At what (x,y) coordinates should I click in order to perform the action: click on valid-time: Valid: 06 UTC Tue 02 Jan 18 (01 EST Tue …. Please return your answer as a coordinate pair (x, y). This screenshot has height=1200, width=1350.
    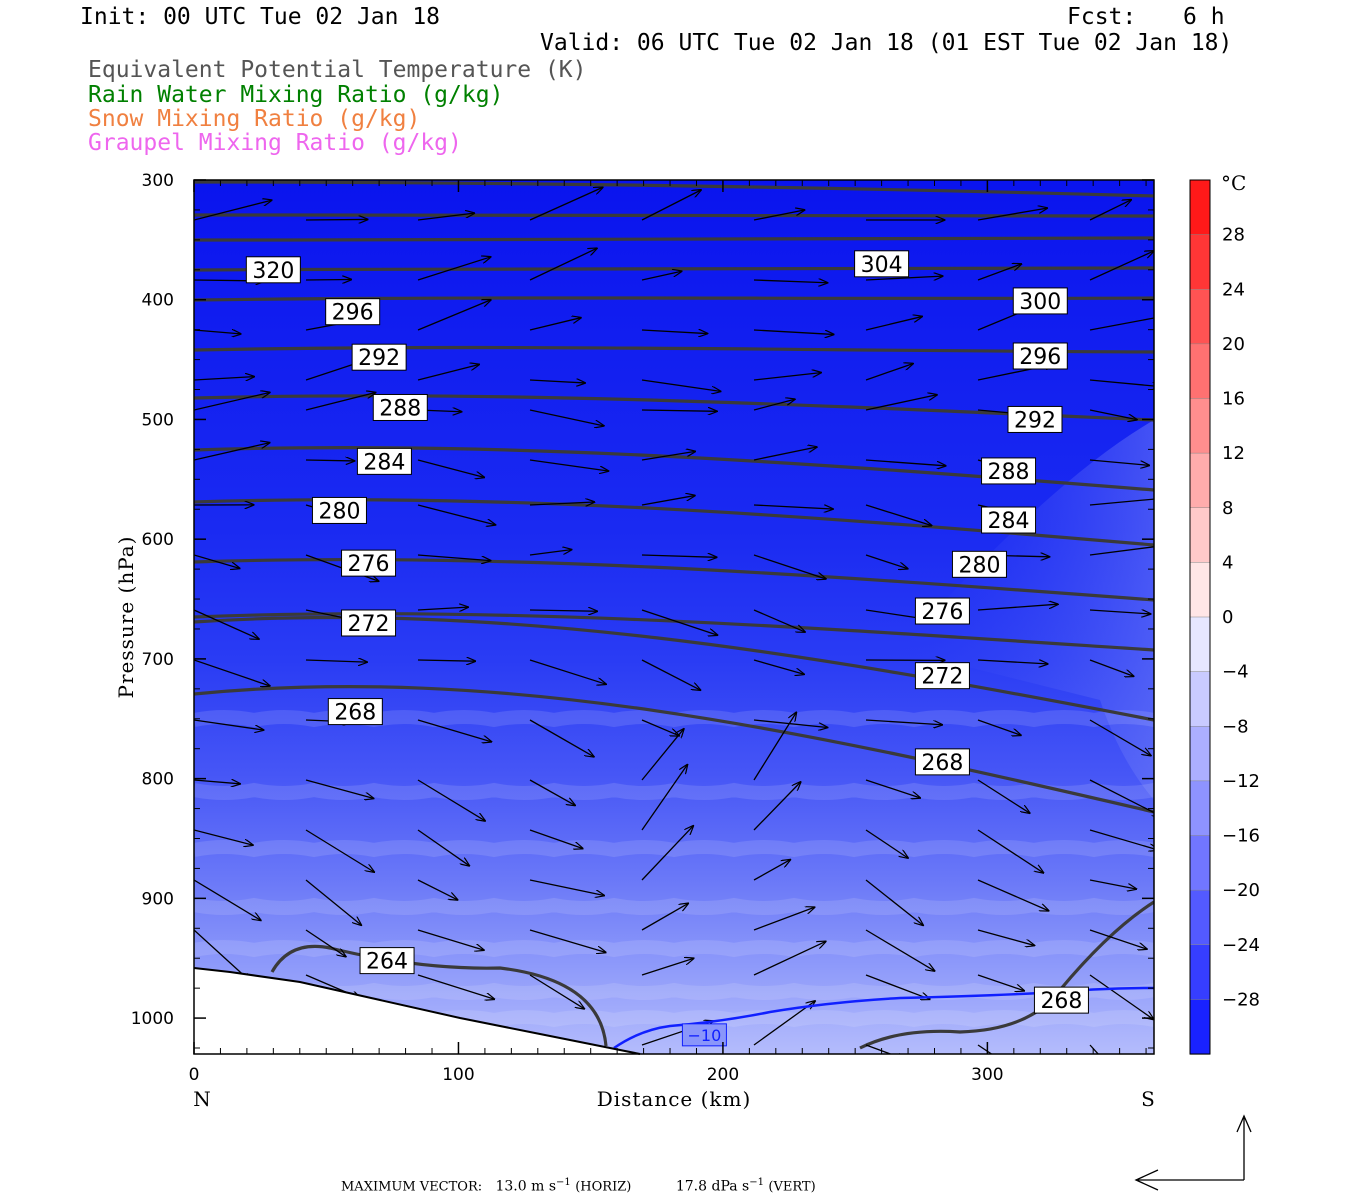
    Looking at the image, I should click on (886, 43).